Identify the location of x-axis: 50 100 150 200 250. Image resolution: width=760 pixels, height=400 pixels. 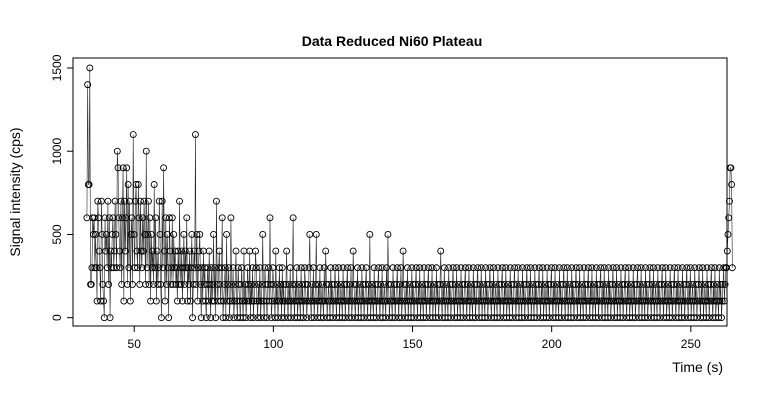
(414, 338).